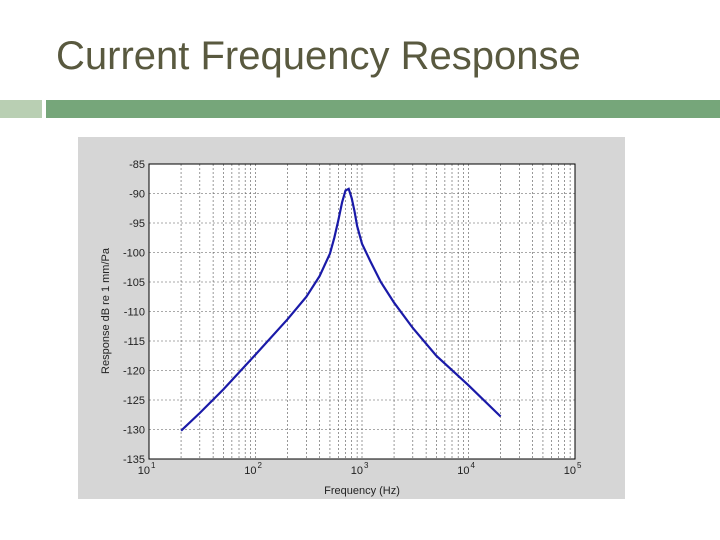  Describe the element at coordinates (153, 465) in the screenshot. I see `x-tick-exponent: 1` at that location.